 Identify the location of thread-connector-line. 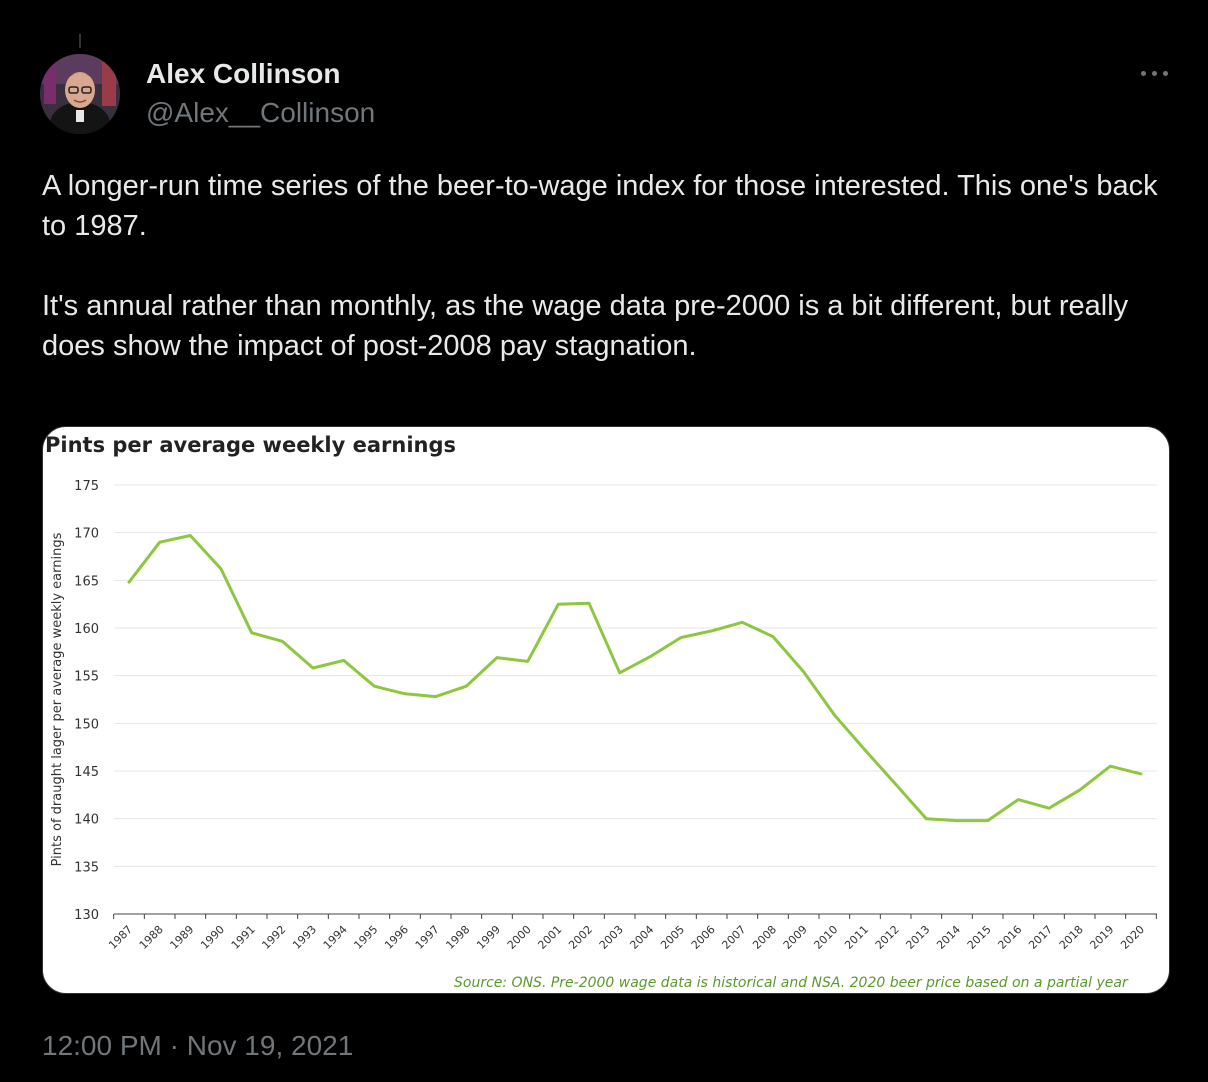
(80, 41).